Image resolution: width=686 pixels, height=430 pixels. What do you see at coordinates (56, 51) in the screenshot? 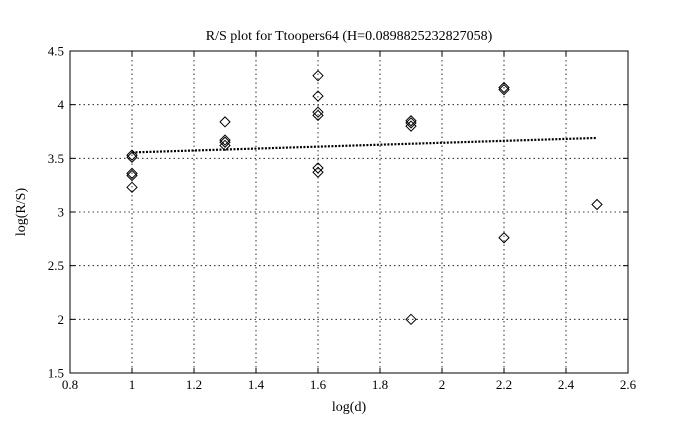
I see `y-tick-label: 4.5` at bounding box center [56, 51].